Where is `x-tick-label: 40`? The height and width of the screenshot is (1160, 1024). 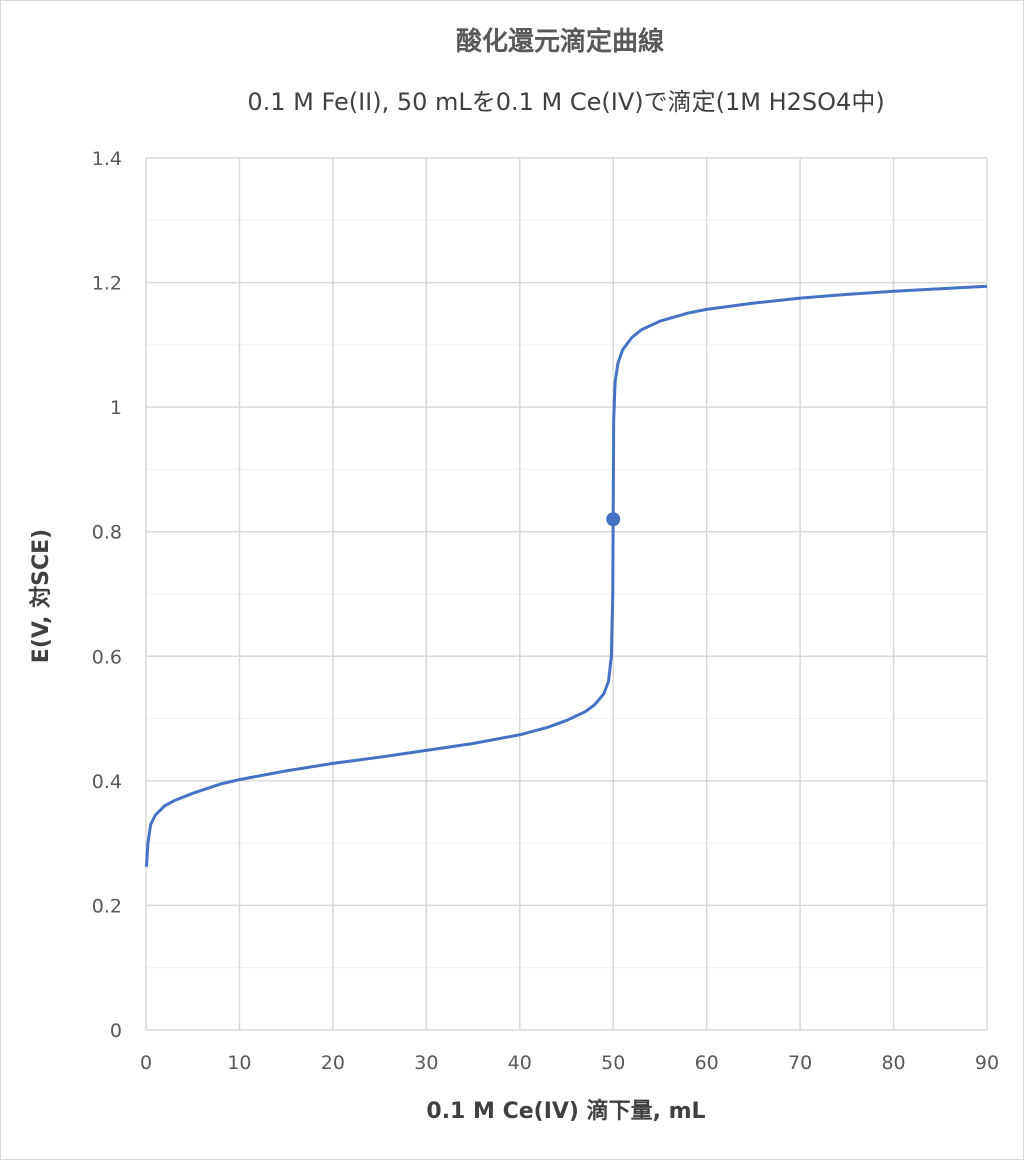 x-tick-label: 40 is located at coordinates (520, 1063).